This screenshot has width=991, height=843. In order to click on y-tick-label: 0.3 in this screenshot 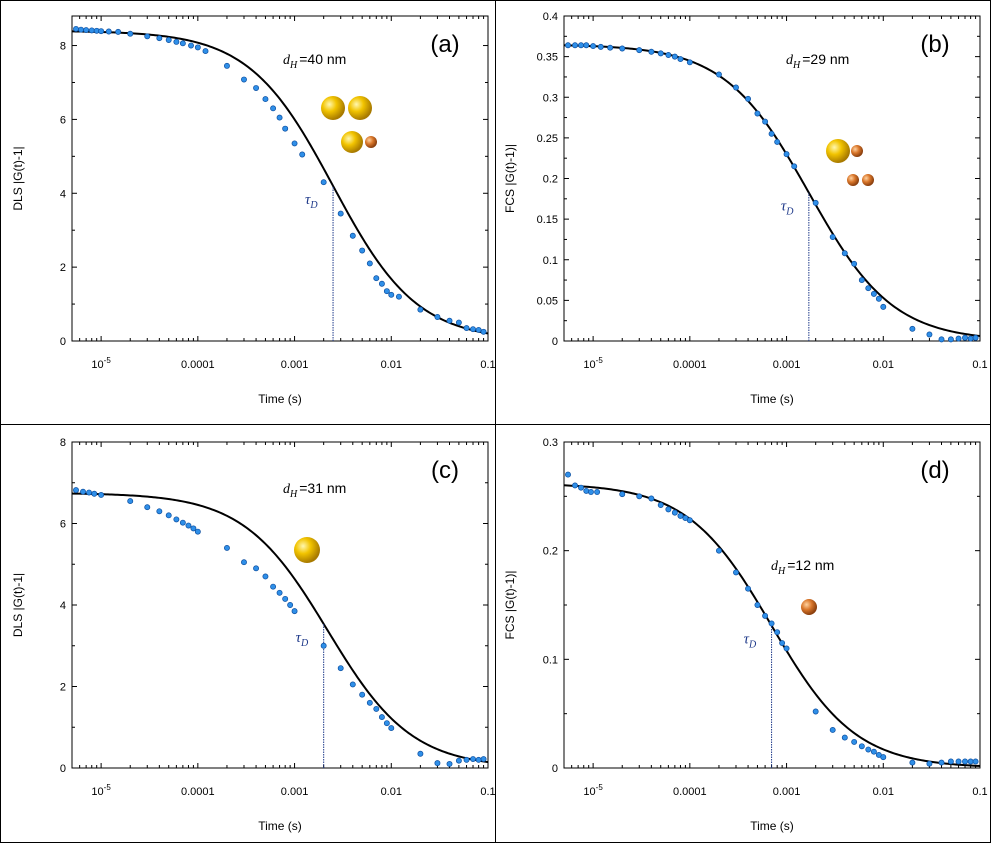, I will do `click(550, 98)`.